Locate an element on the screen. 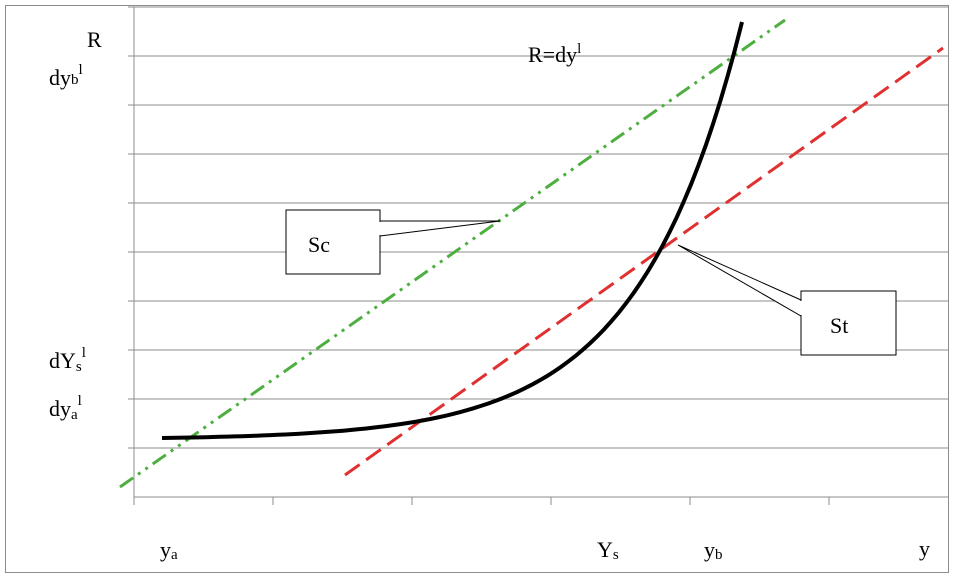 The height and width of the screenshot is (579, 956). st-callout-label: St is located at coordinates (839, 325).